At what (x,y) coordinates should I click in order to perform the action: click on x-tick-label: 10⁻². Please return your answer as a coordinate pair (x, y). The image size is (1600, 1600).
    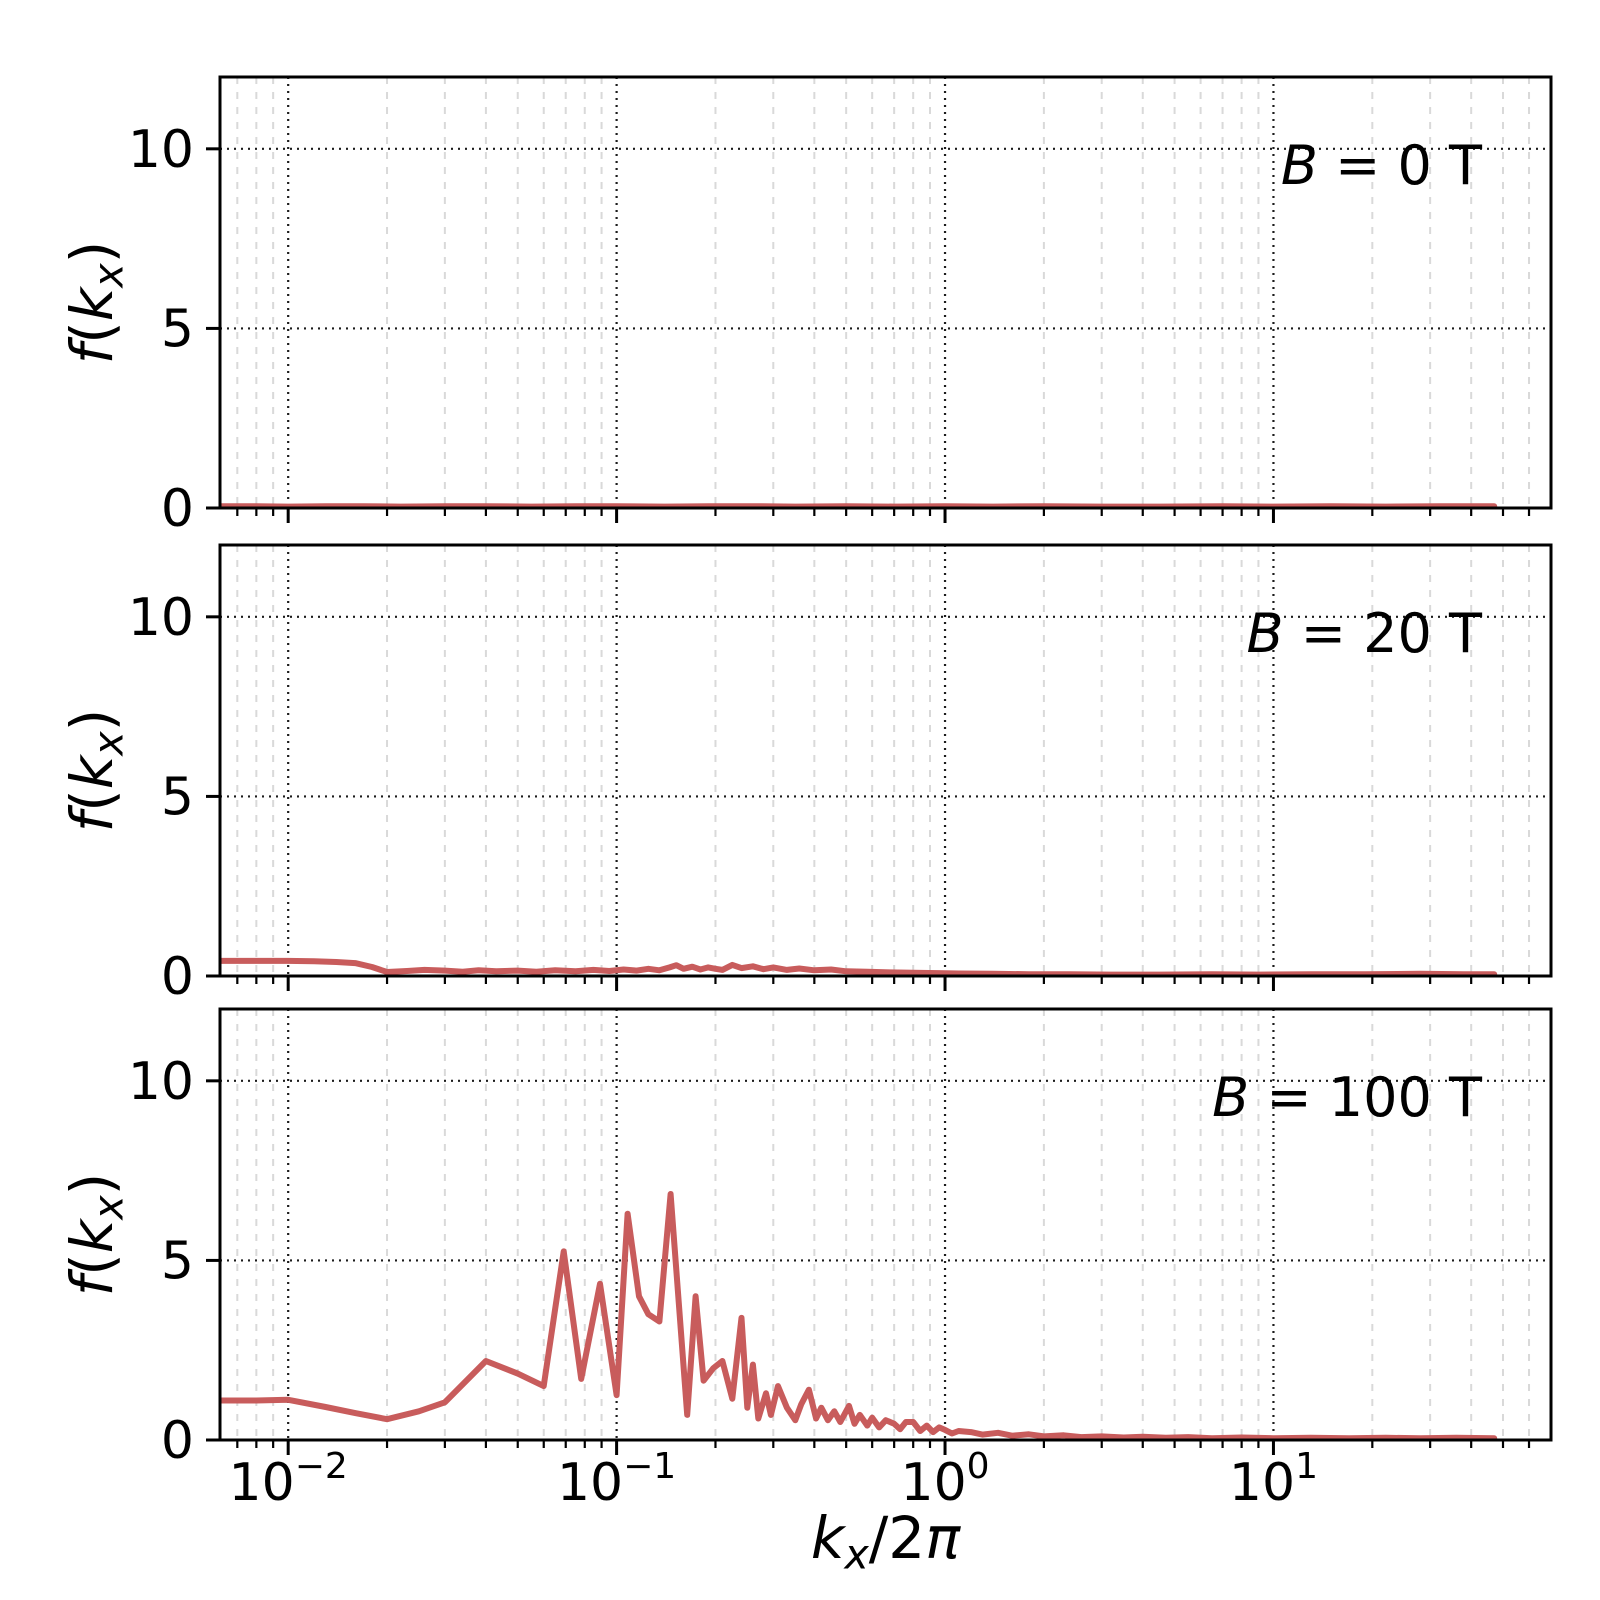
    Looking at the image, I should click on (288, 1479).